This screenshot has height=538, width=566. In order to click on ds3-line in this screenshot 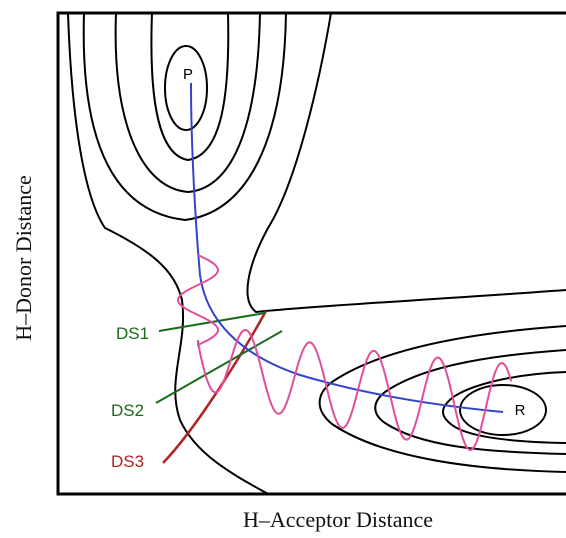, I will do `click(215, 387)`.